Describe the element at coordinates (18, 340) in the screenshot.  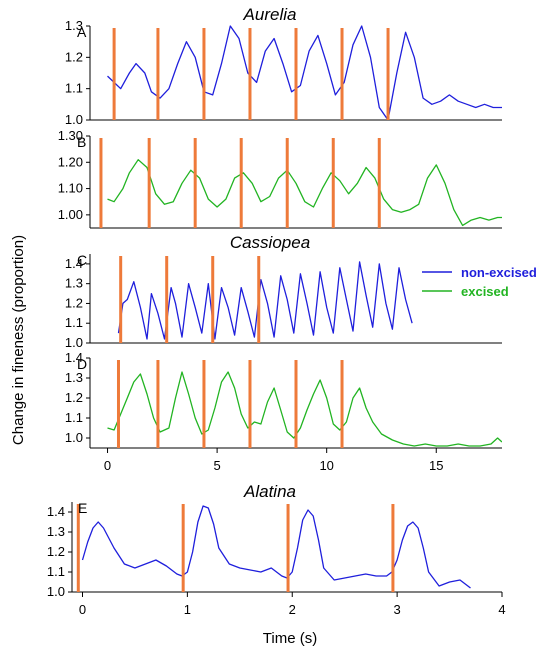
I see `y-axis-label: Change in fineness (proportion)` at that location.